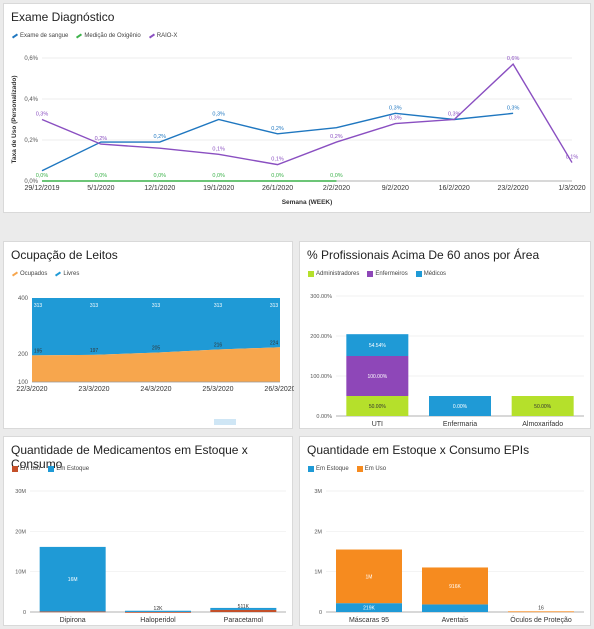 The height and width of the screenshot is (629, 594). Describe the element at coordinates (112, 36) in the screenshot. I see `legend-label: Medição de Oxigênio` at that location.